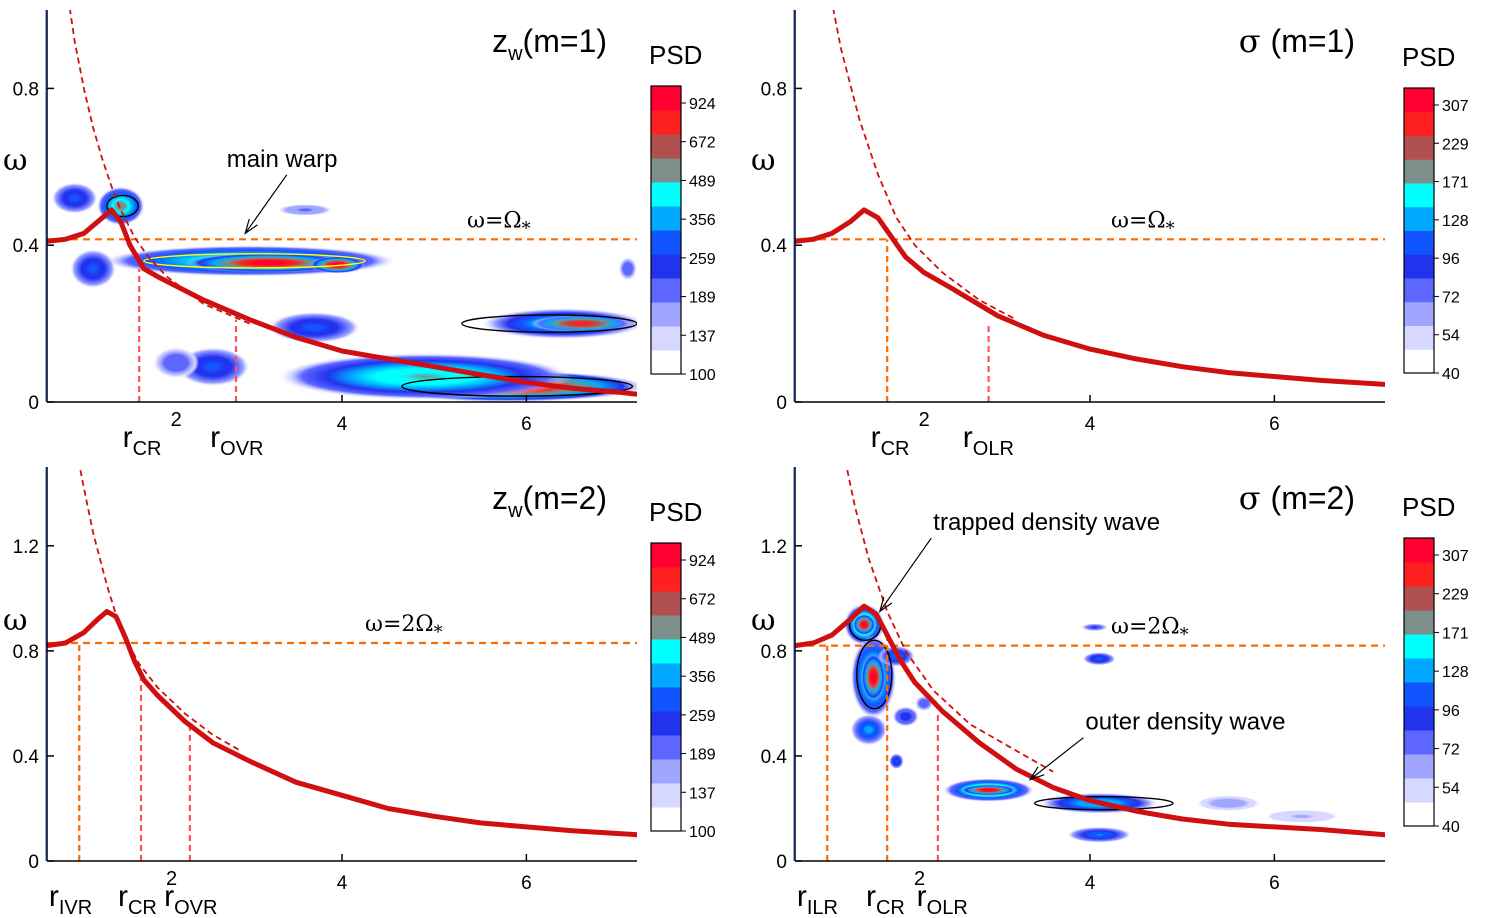 Image resolution: width=1500 pixels, height=918 pixels. I want to click on panel-title: σ (m=1), so click(1297, 41).